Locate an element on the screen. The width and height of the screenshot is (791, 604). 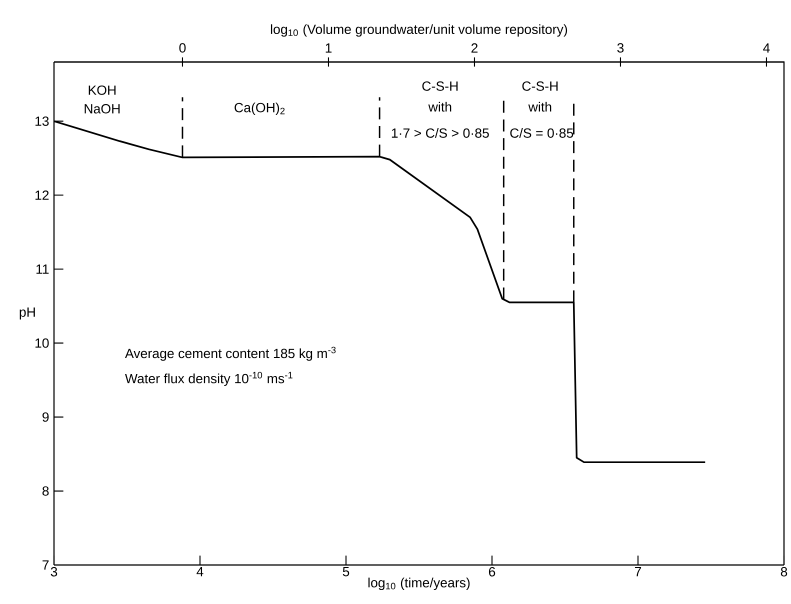
x2-tick-label: 3 is located at coordinates (620, 48).